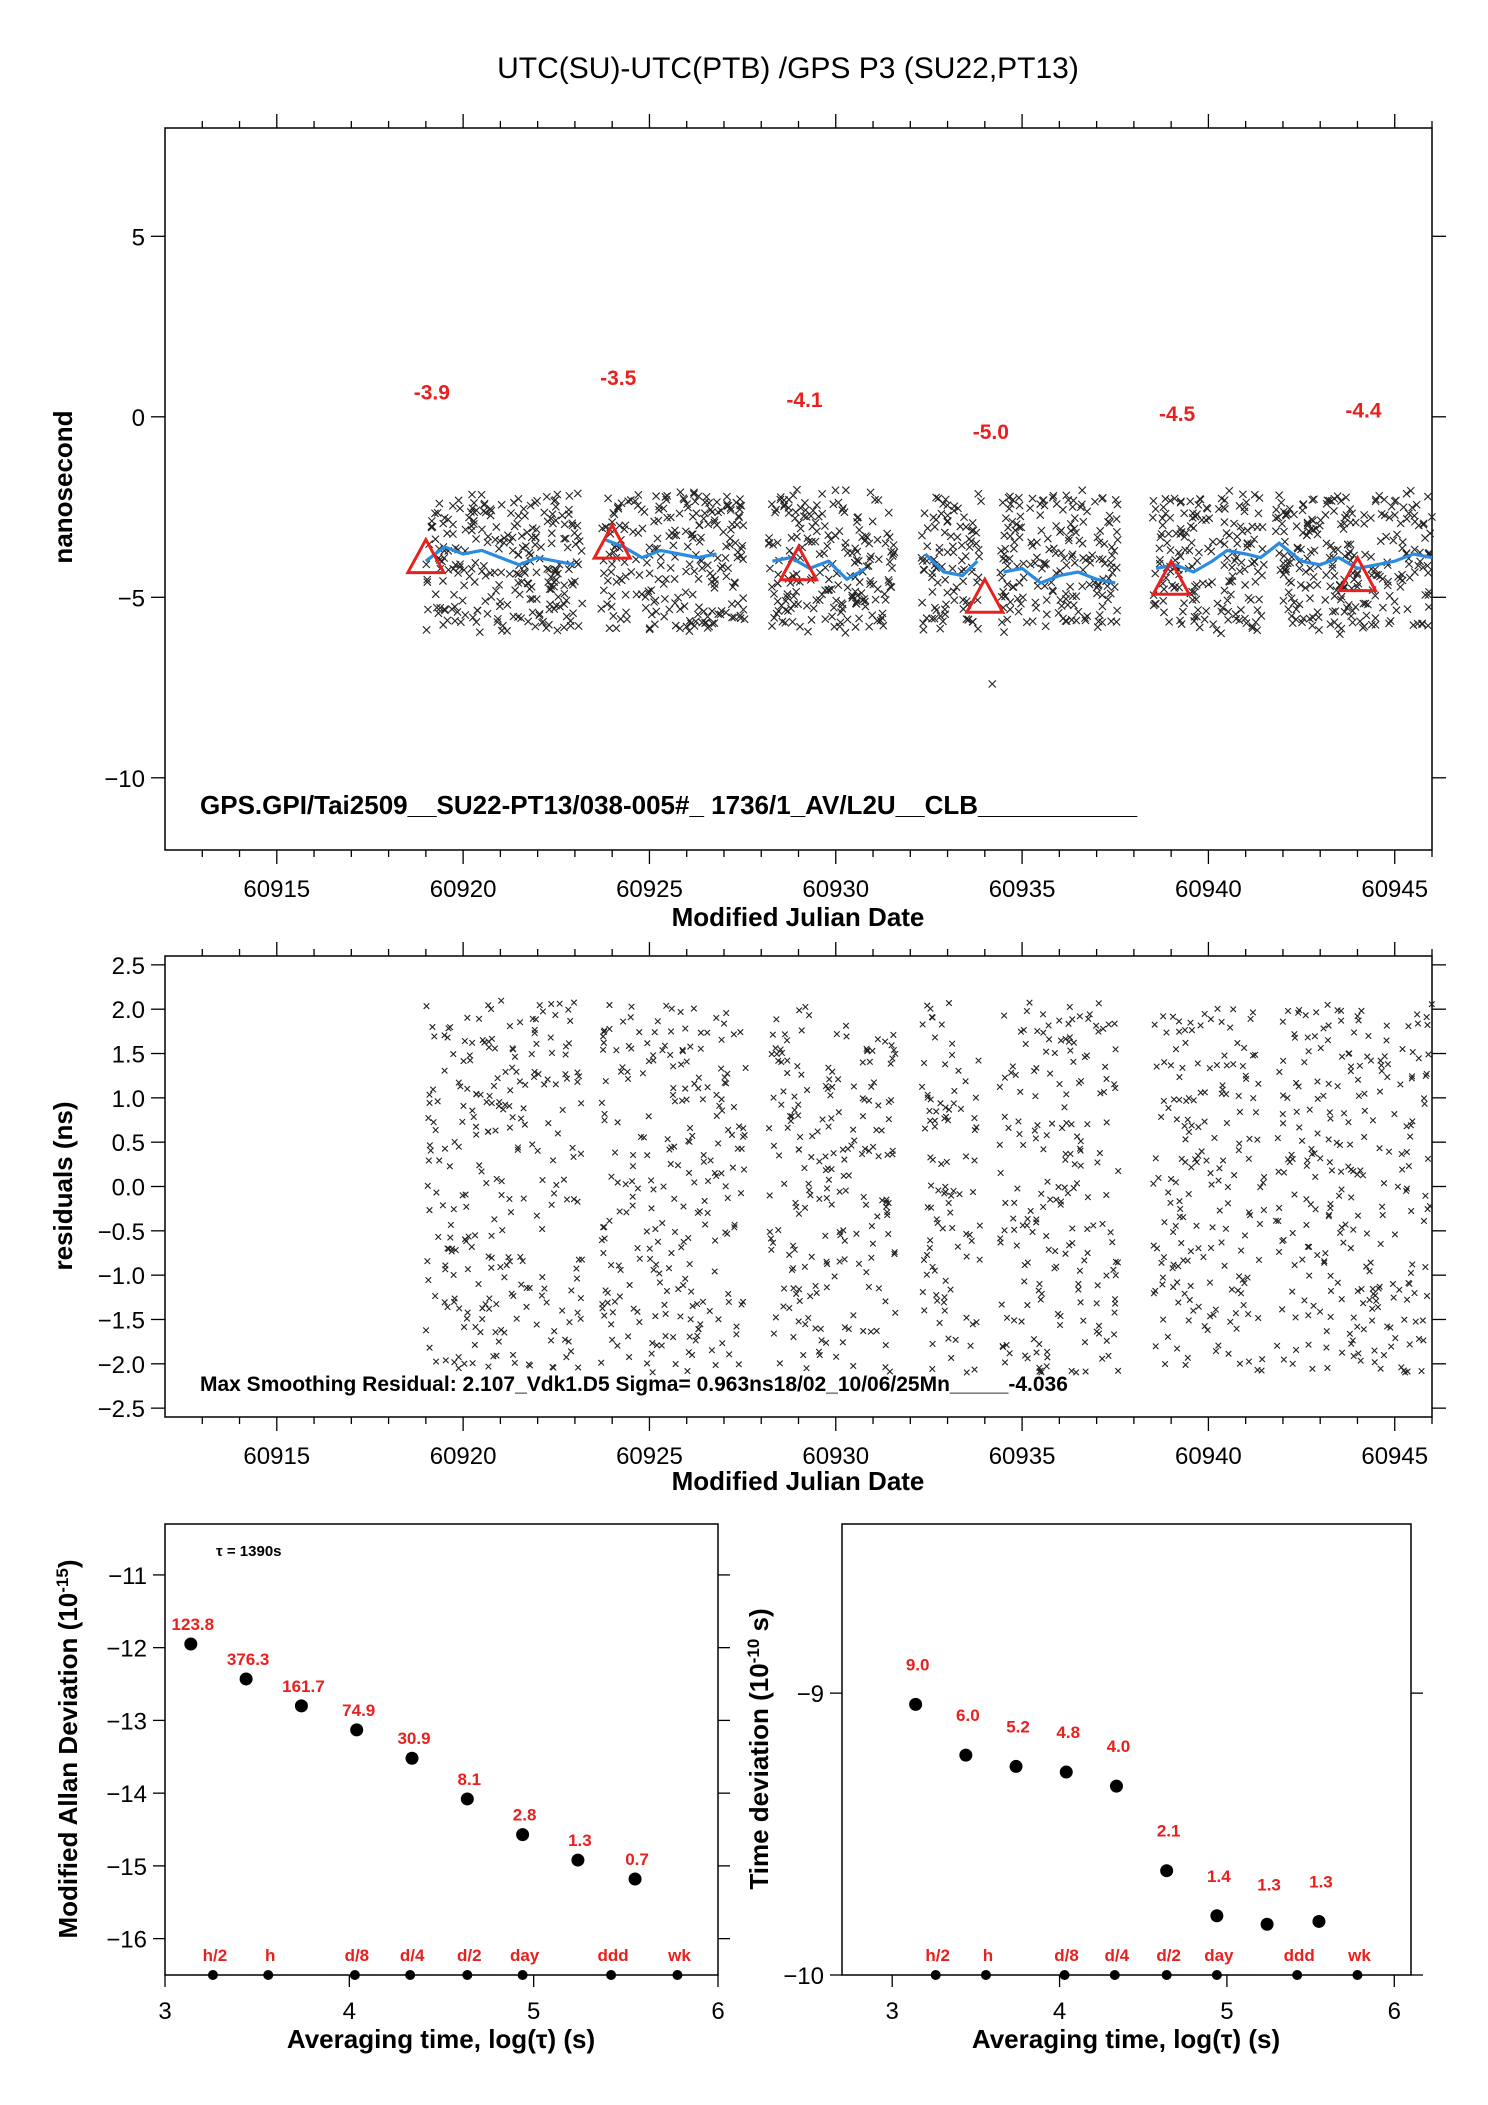 The height and width of the screenshot is (2105, 1488). Describe the element at coordinates (121, 1320) in the screenshot. I see `y-tick-label: −1.5` at that location.